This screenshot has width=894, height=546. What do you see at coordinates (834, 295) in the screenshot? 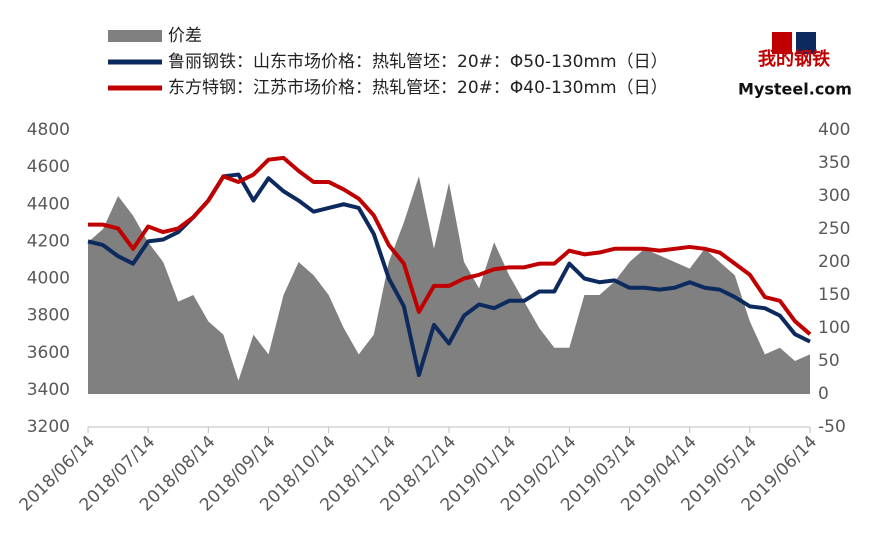
I see `y2-tick-label: 150` at bounding box center [834, 295].